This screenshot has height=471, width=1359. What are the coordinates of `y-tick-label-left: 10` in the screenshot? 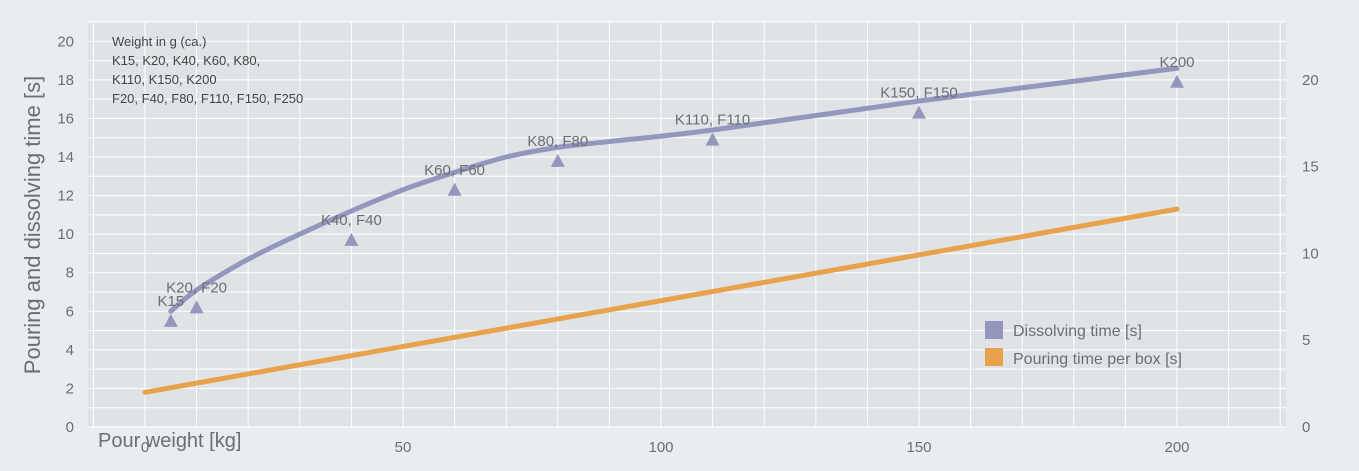 It's located at (65, 234).